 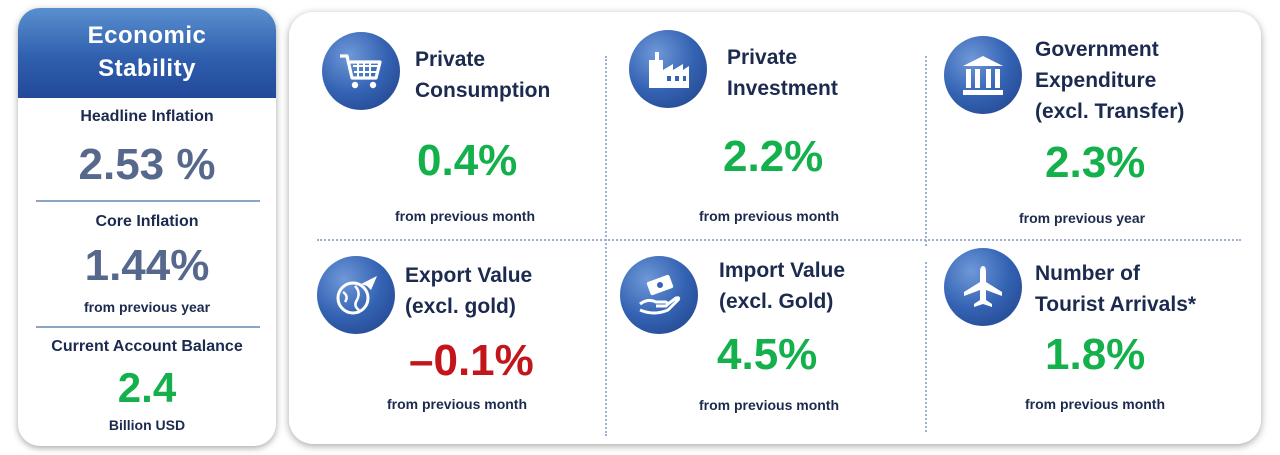 What do you see at coordinates (467, 160) in the screenshot?
I see `private-consumption-value: 0.4%` at bounding box center [467, 160].